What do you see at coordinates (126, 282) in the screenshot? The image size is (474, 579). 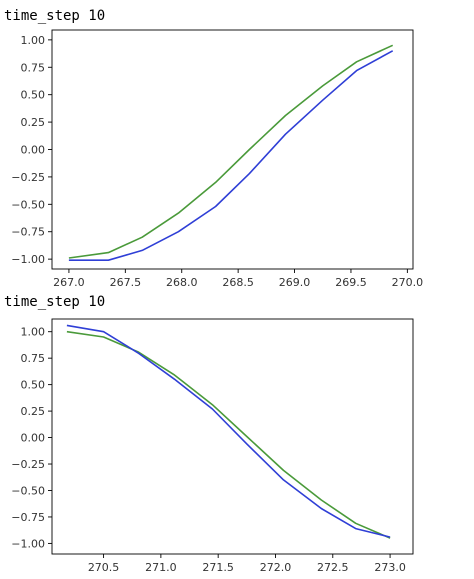 I see `x-tick-label: 267.5` at bounding box center [126, 282].